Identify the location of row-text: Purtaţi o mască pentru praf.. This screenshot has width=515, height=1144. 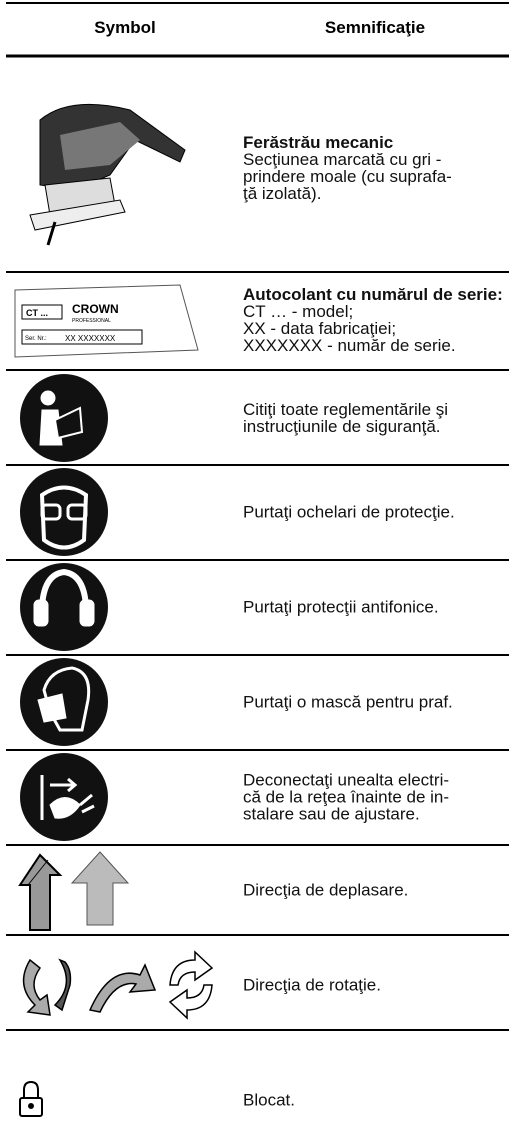
(374, 702).